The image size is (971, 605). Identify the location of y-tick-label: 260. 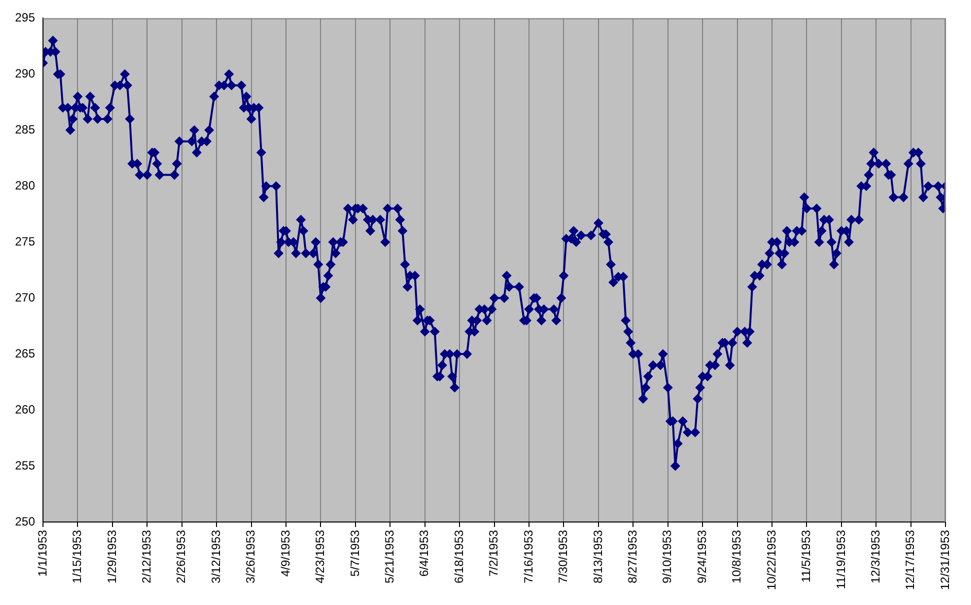
(25, 409).